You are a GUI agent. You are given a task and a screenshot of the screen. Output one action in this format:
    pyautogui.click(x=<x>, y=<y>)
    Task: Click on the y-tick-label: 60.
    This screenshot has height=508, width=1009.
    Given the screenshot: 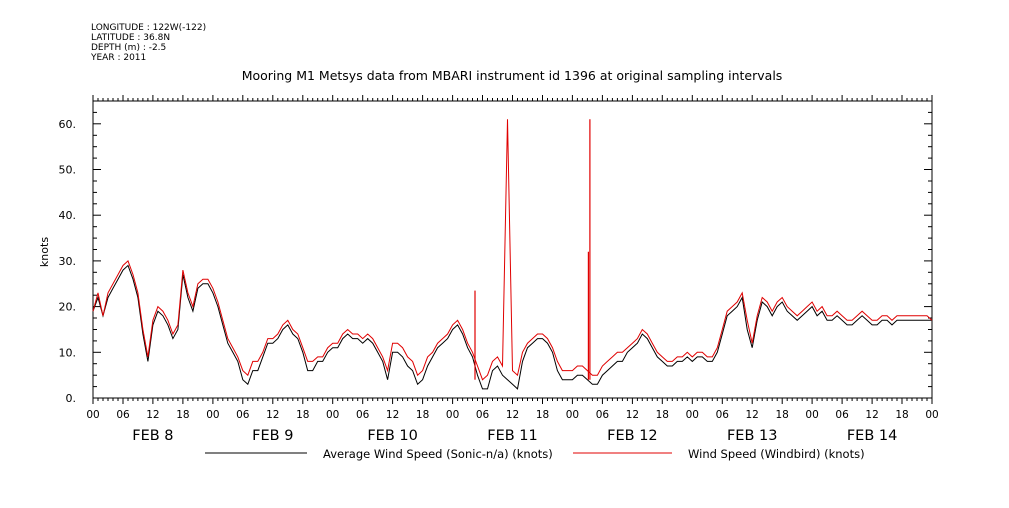 What is the action you would take?
    pyautogui.click(x=68, y=124)
    